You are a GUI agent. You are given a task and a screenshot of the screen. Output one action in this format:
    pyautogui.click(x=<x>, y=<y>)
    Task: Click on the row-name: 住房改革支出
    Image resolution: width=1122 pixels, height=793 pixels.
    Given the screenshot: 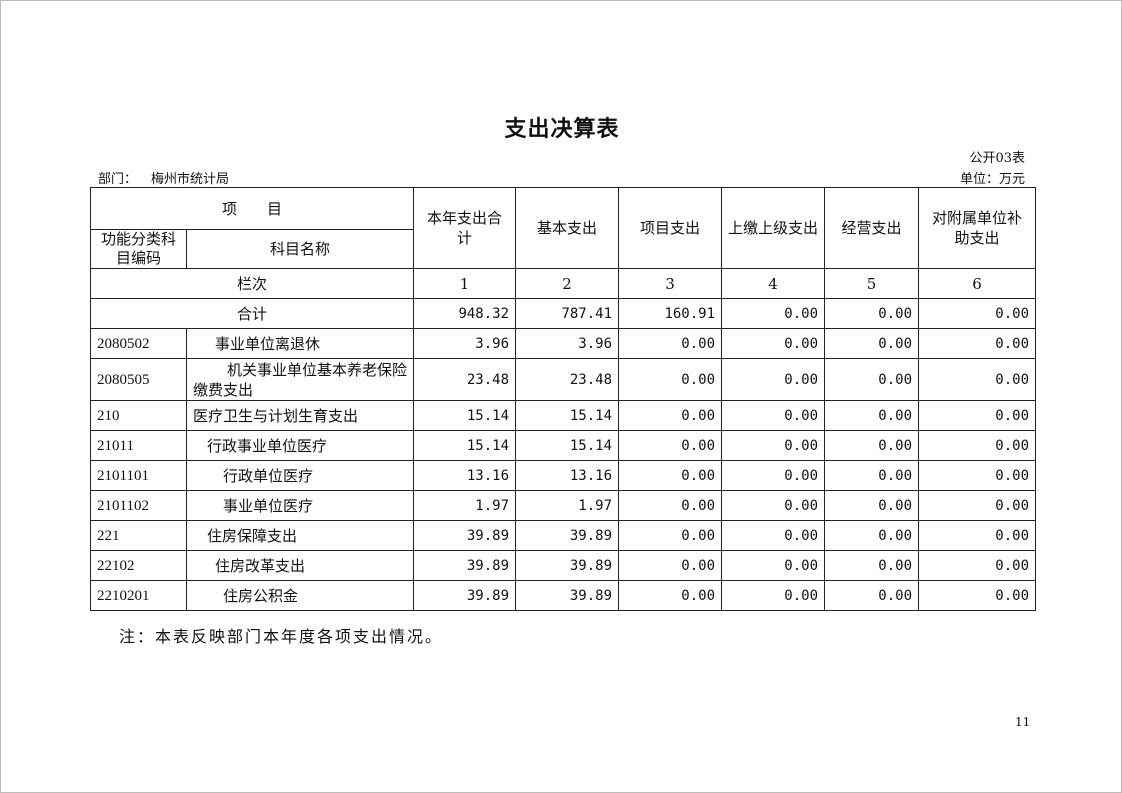 What is the action you would take?
    pyautogui.click(x=300, y=565)
    